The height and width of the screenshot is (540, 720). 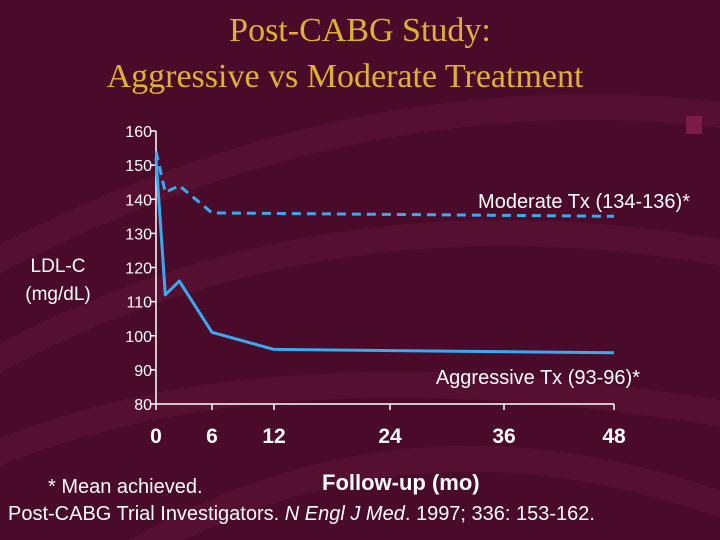 What do you see at coordinates (58, 266) in the screenshot?
I see `y-axis-label-line1: LDL-C` at bounding box center [58, 266].